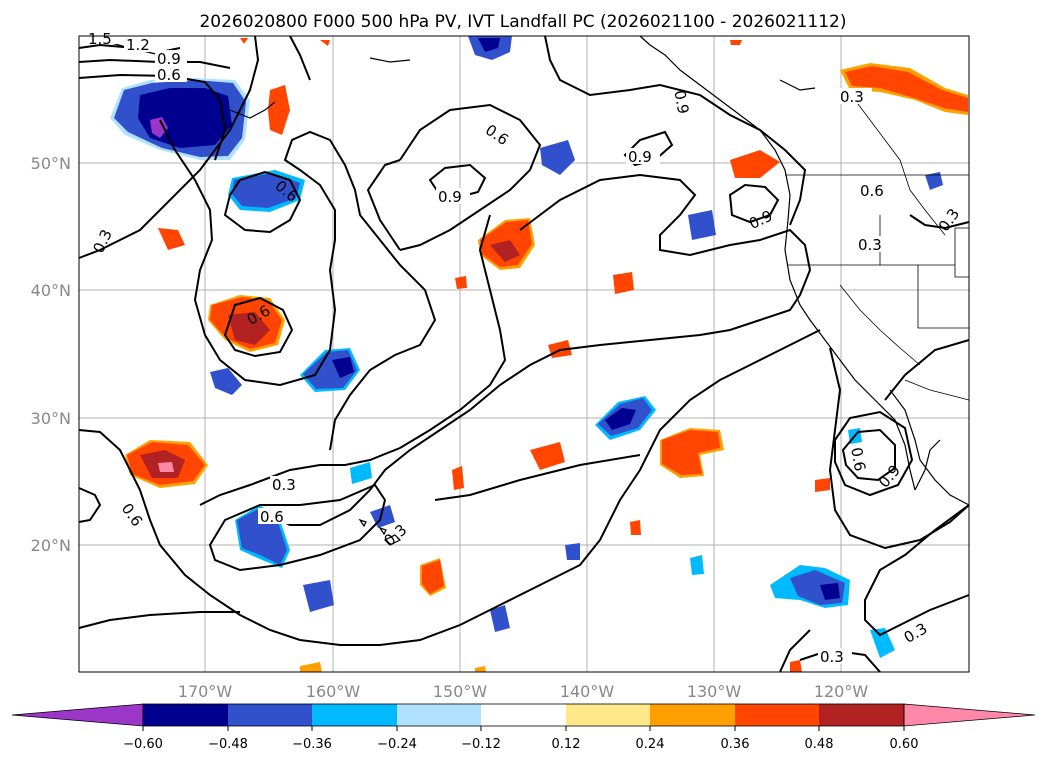 This screenshot has height=765, width=1047. Describe the element at coordinates (143, 744) in the screenshot. I see `colorbar-tick-label-1: −0.60` at that location.